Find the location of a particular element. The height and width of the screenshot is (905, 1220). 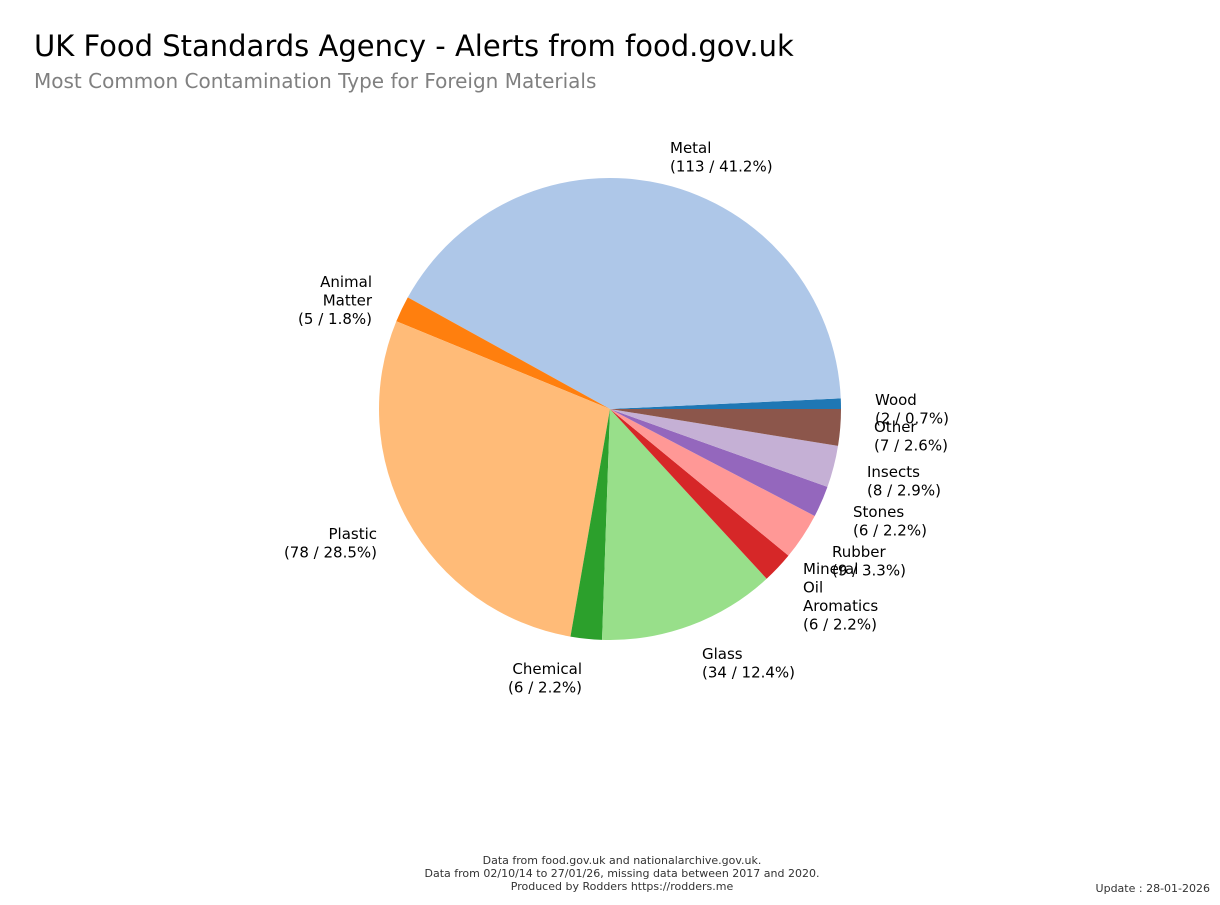

pie-slice-metal is located at coordinates (624, 293).